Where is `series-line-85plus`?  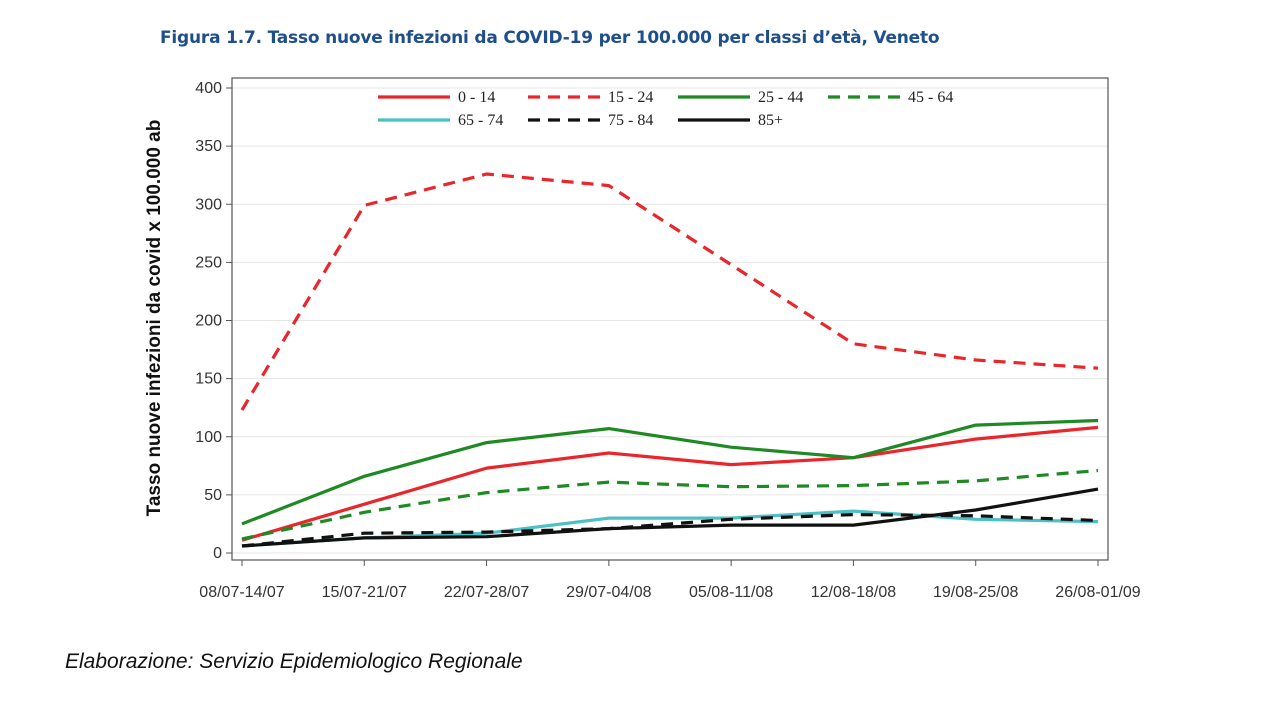 series-line-85plus is located at coordinates (670, 517).